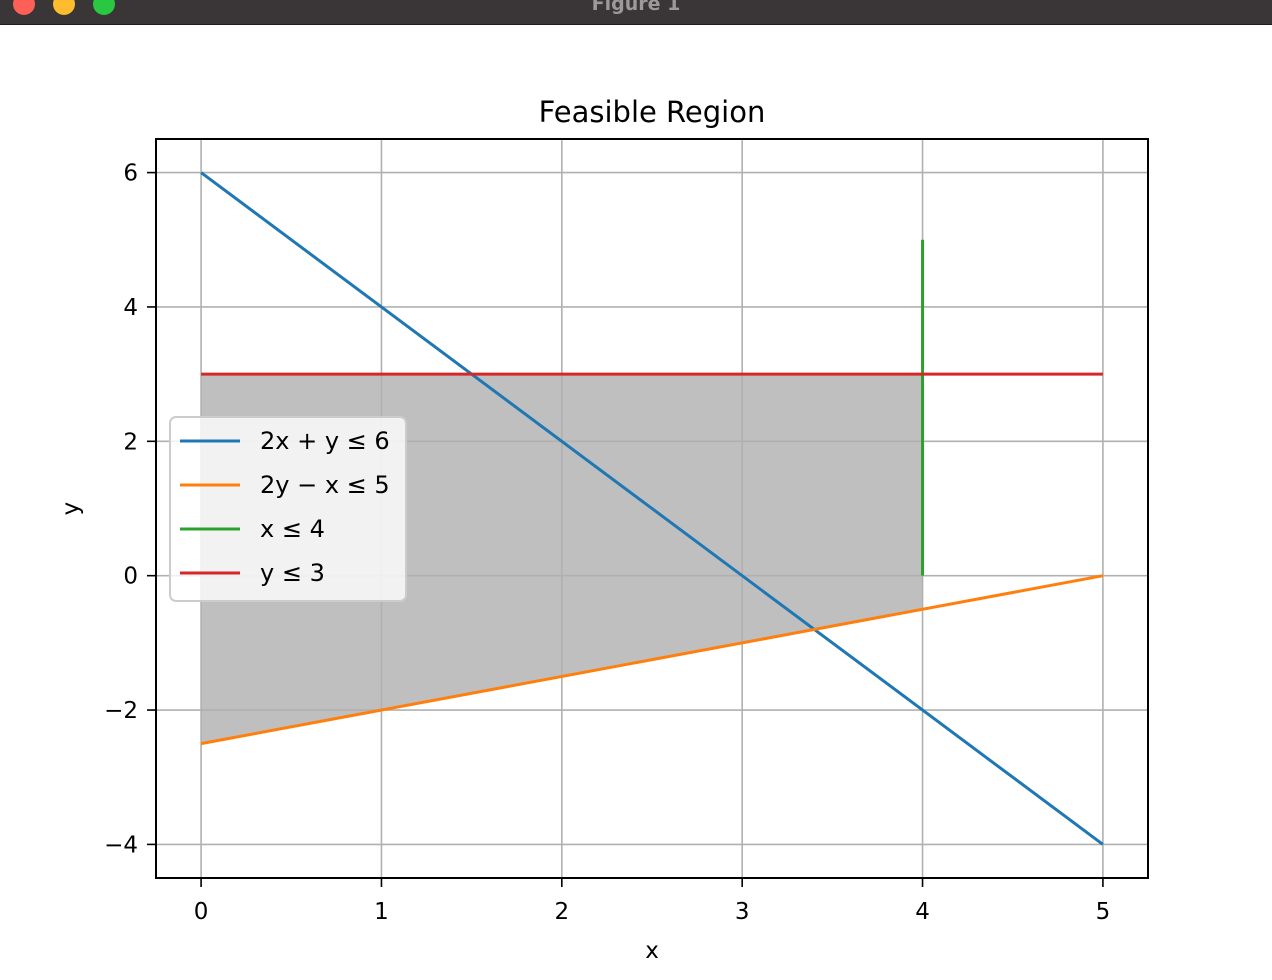 This screenshot has height=980, width=1272. What do you see at coordinates (24, 7) in the screenshot?
I see `close-window-button` at bounding box center [24, 7].